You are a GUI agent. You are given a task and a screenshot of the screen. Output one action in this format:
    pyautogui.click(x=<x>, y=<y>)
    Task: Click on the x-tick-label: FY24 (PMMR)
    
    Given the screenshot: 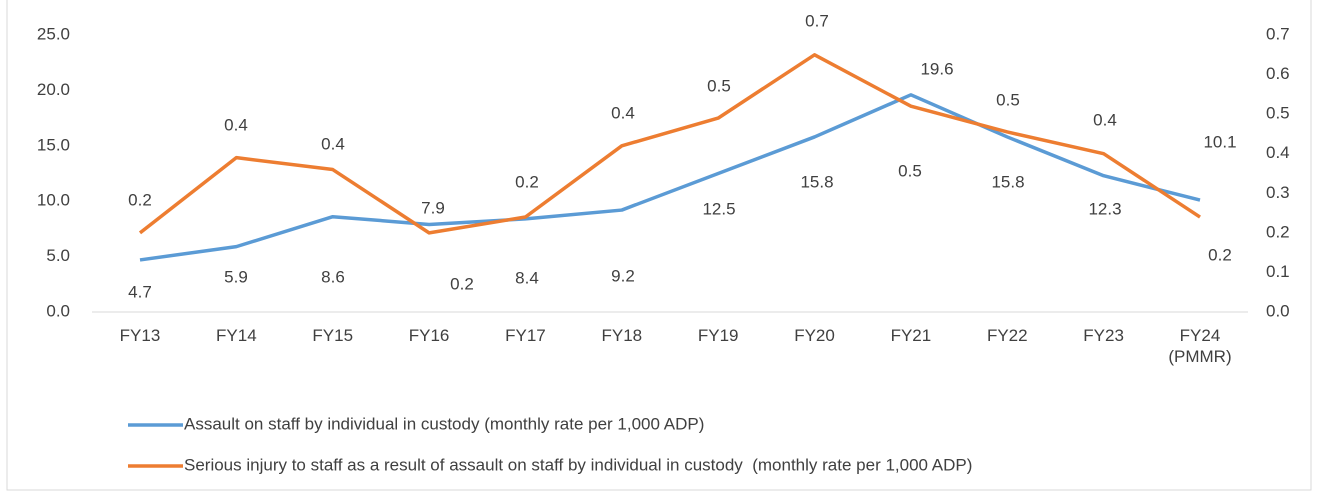 What is the action you would take?
    pyautogui.click(x=1200, y=346)
    